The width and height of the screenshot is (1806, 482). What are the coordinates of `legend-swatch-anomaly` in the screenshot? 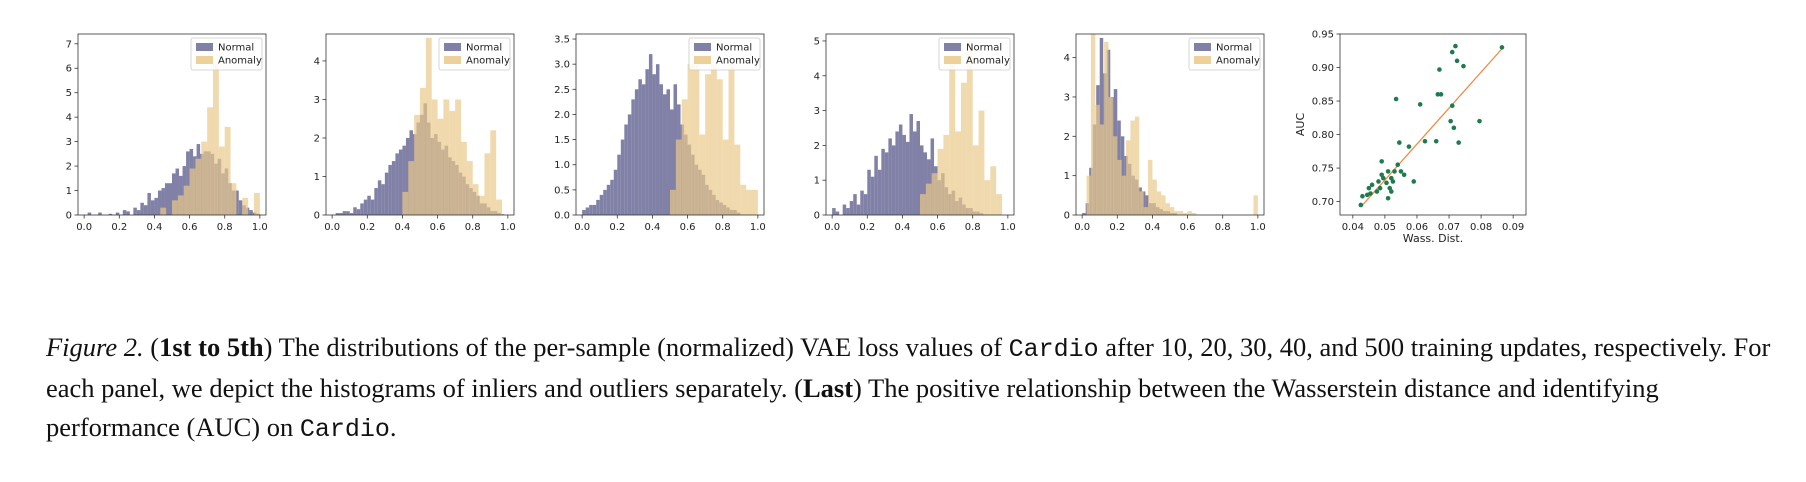 It's located at (702, 60).